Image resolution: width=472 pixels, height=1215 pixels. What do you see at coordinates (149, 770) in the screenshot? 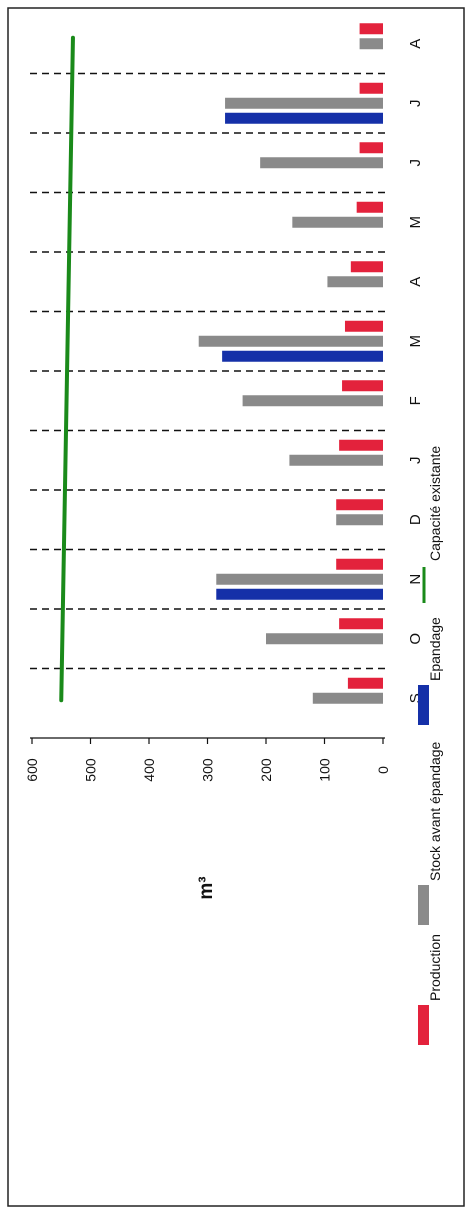
I see `axis-tick-label: 400` at bounding box center [149, 770].